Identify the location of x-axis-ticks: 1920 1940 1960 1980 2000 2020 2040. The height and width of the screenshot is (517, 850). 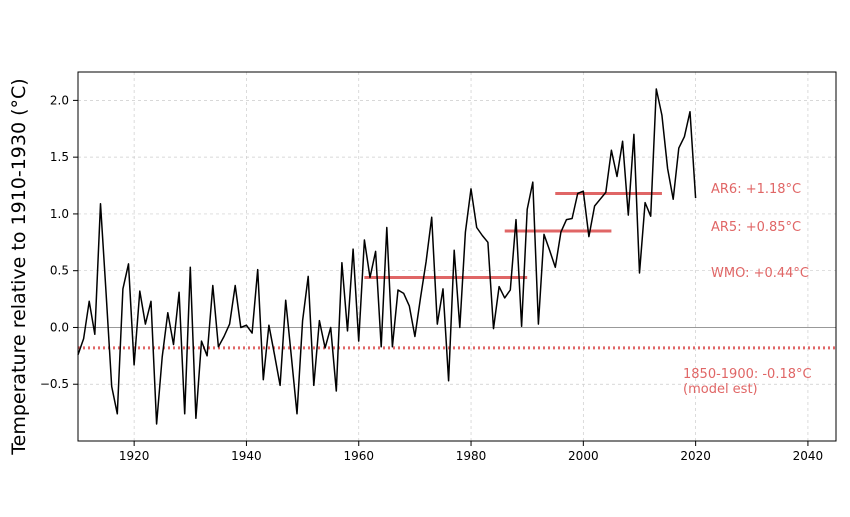
(471, 452).